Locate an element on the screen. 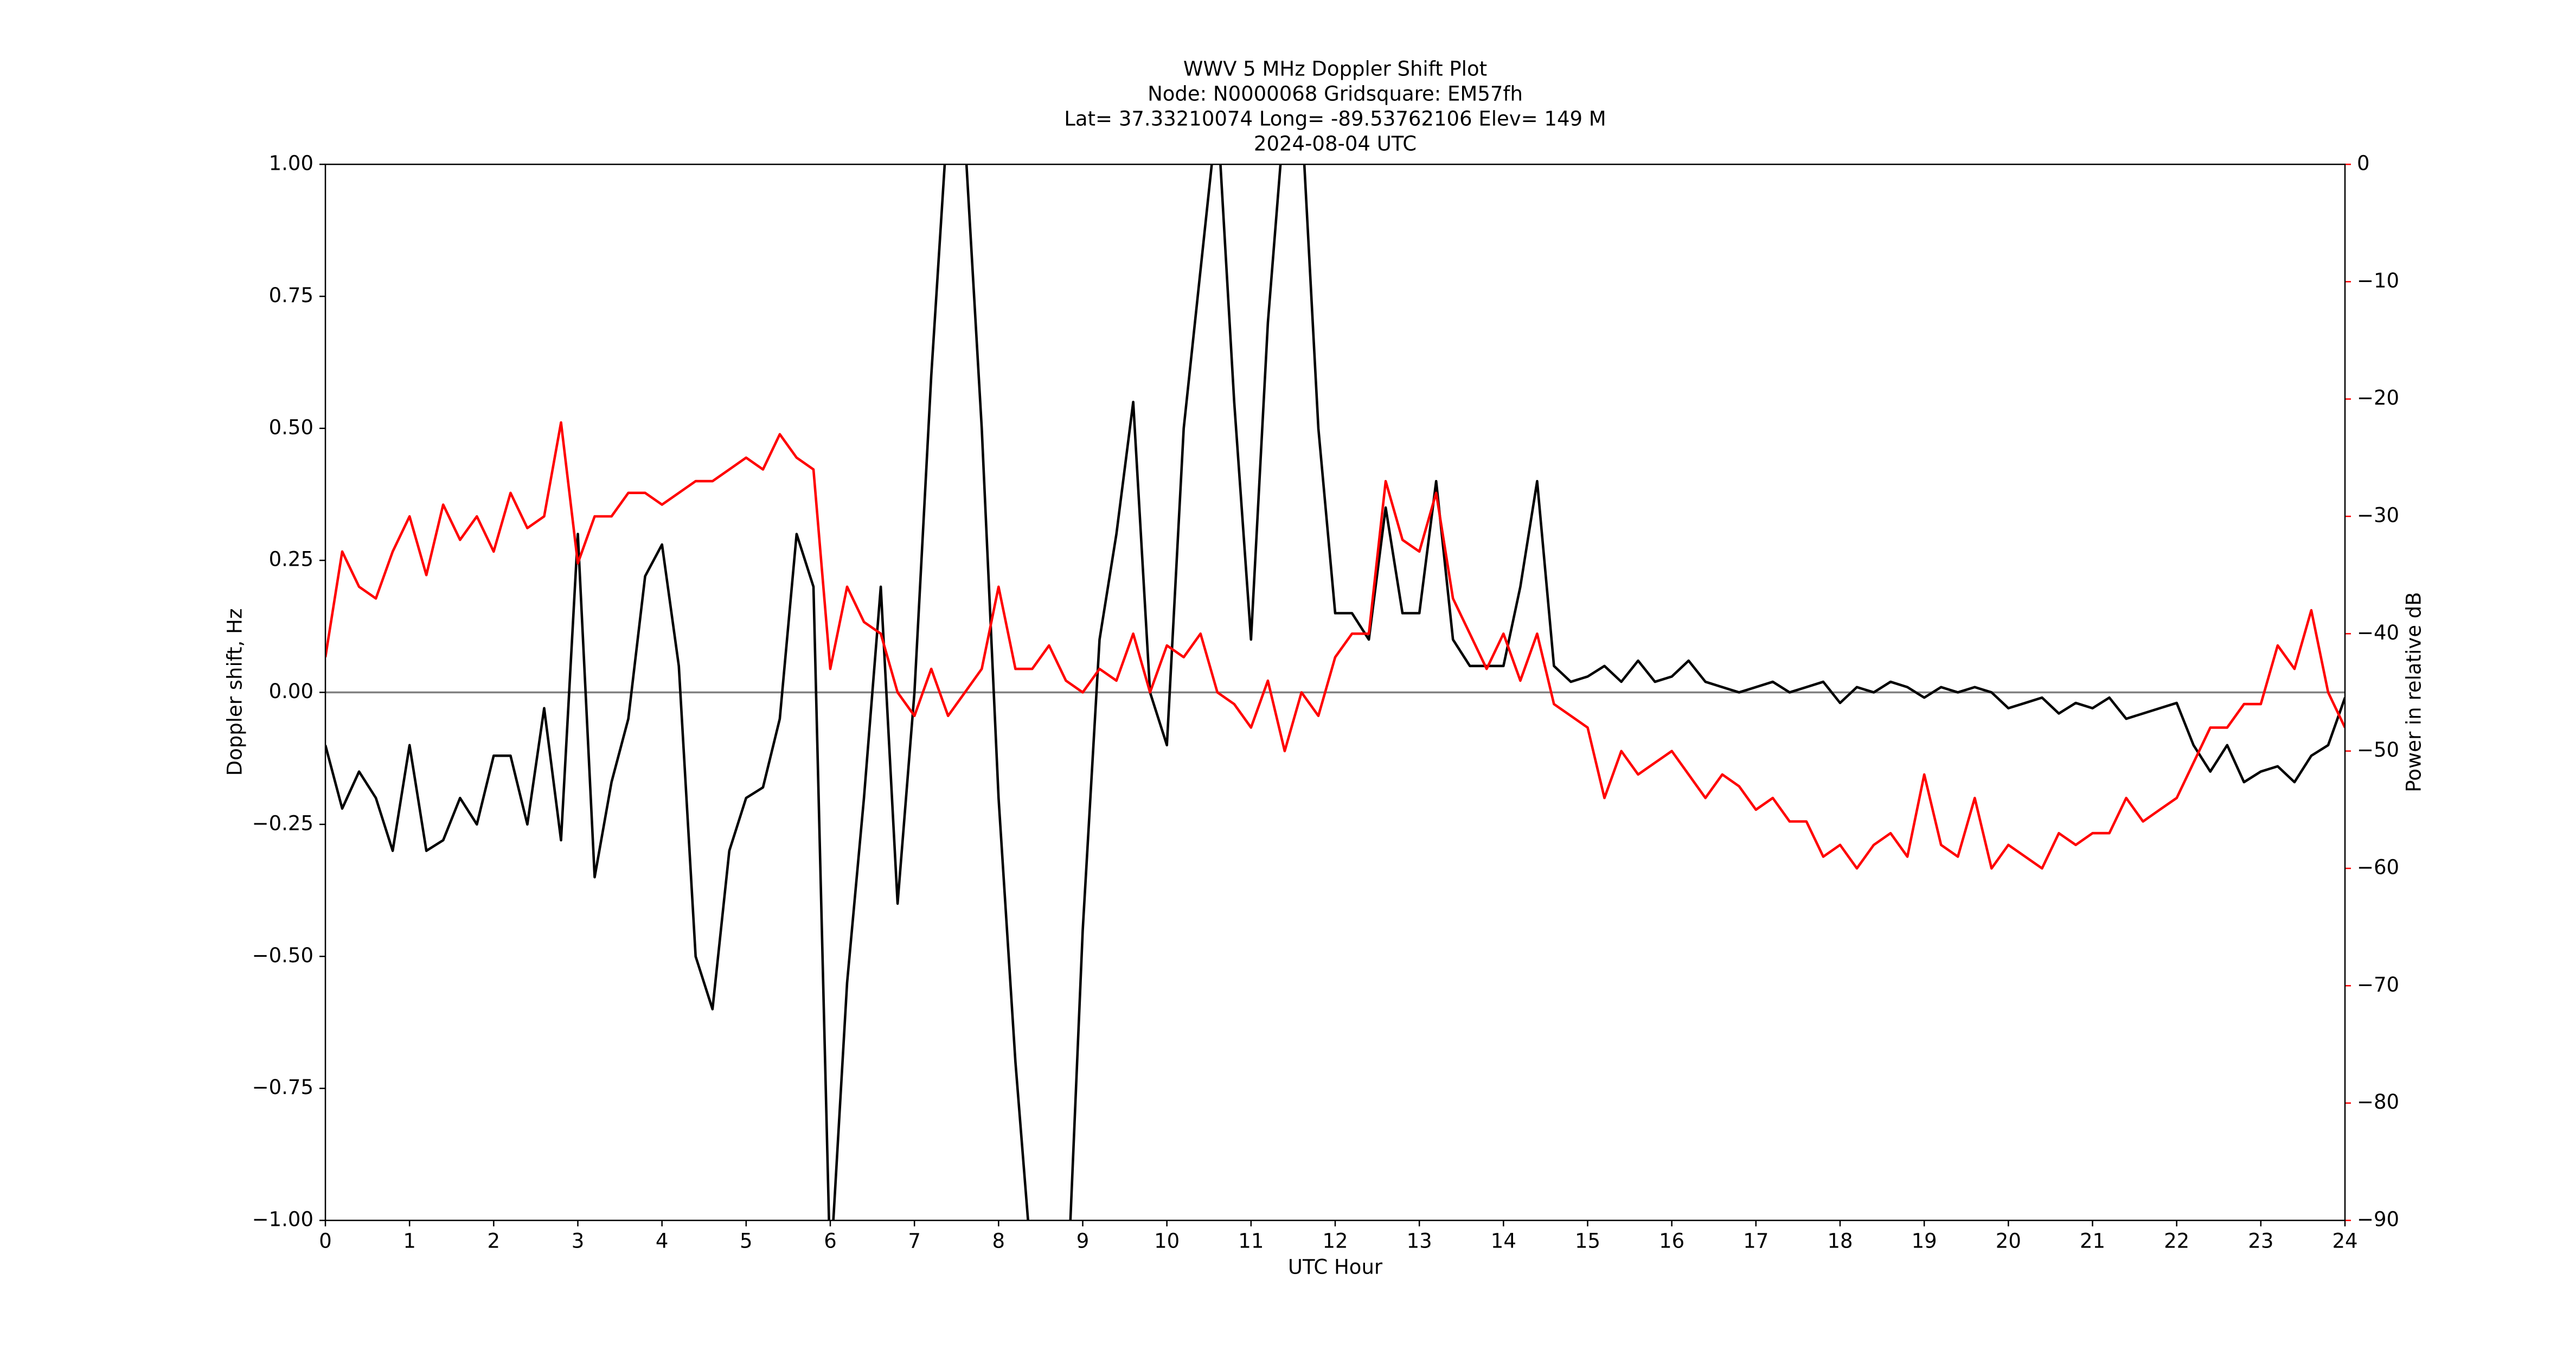 The width and height of the screenshot is (2576, 1356). x-tick-label: 2 is located at coordinates (495, 1241).